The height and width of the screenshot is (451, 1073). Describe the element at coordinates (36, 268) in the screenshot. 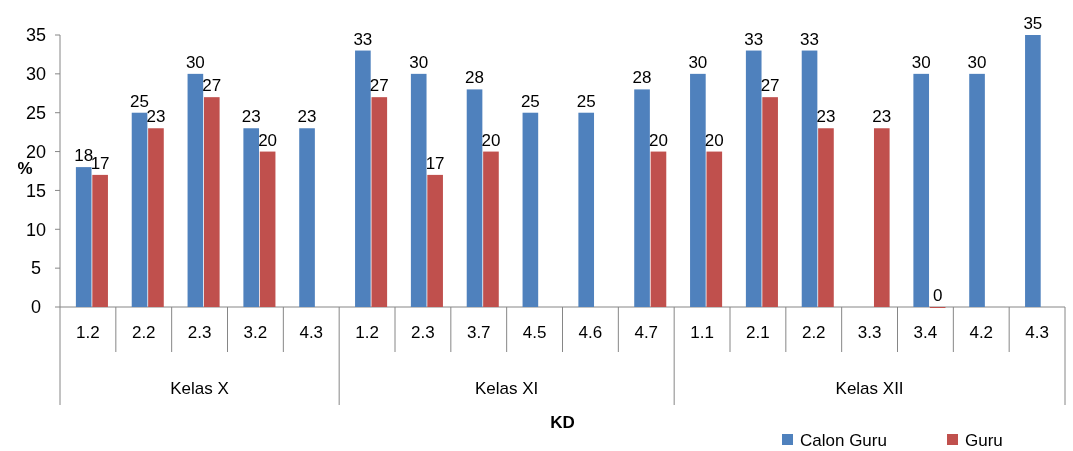

I see `y-tick-label: 5` at that location.